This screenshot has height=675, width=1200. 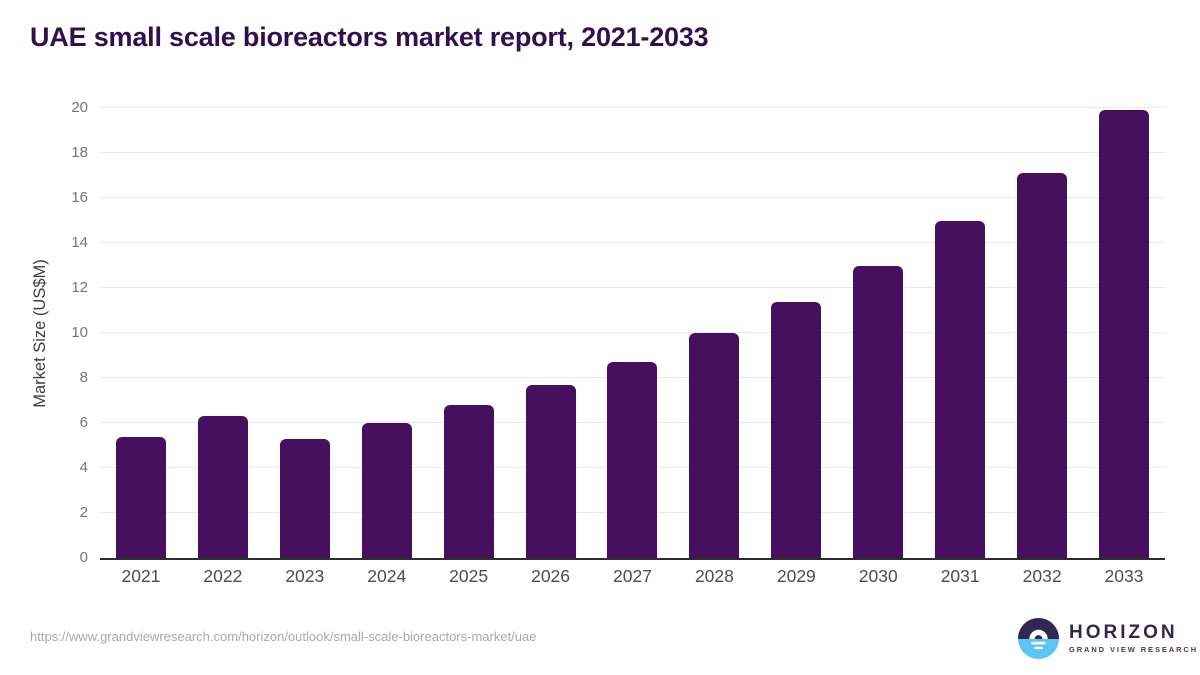 I want to click on x-tick-label: 2022, so click(x=223, y=576).